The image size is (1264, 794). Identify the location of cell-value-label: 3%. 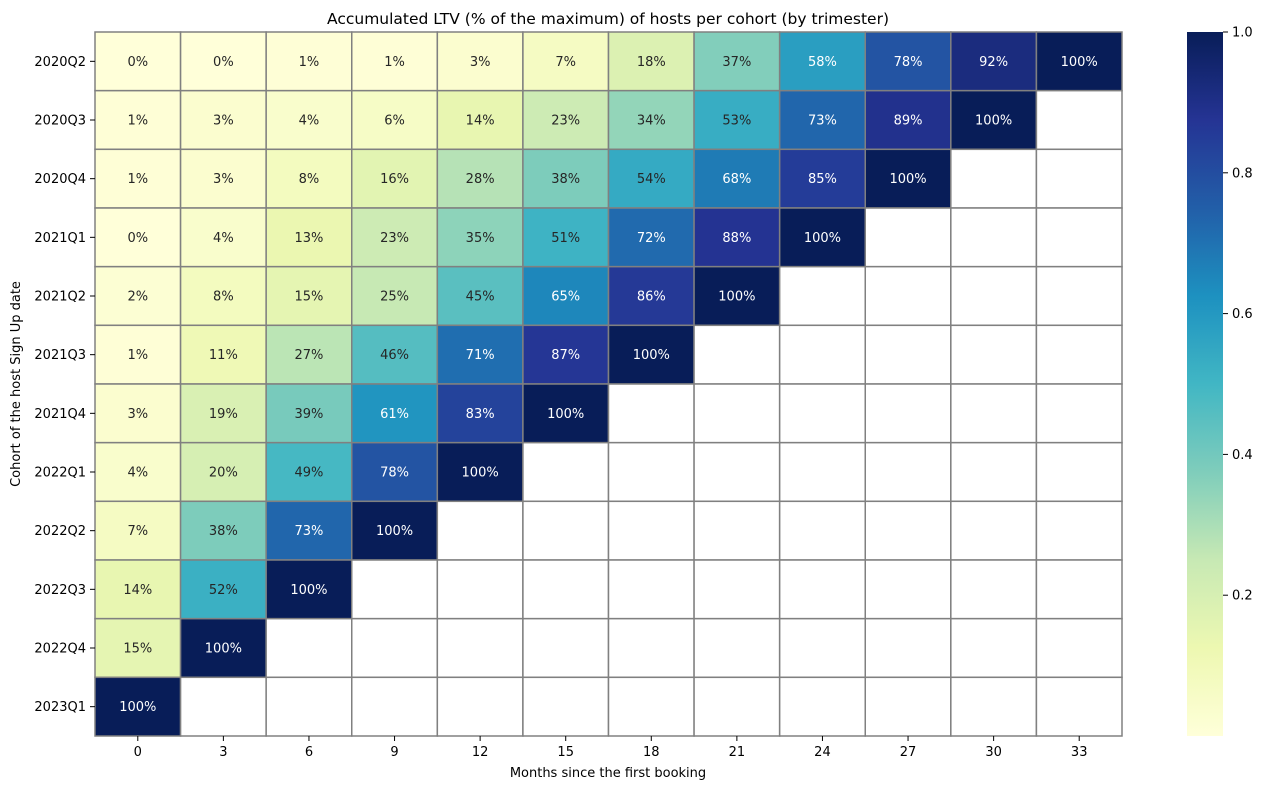
(223, 121).